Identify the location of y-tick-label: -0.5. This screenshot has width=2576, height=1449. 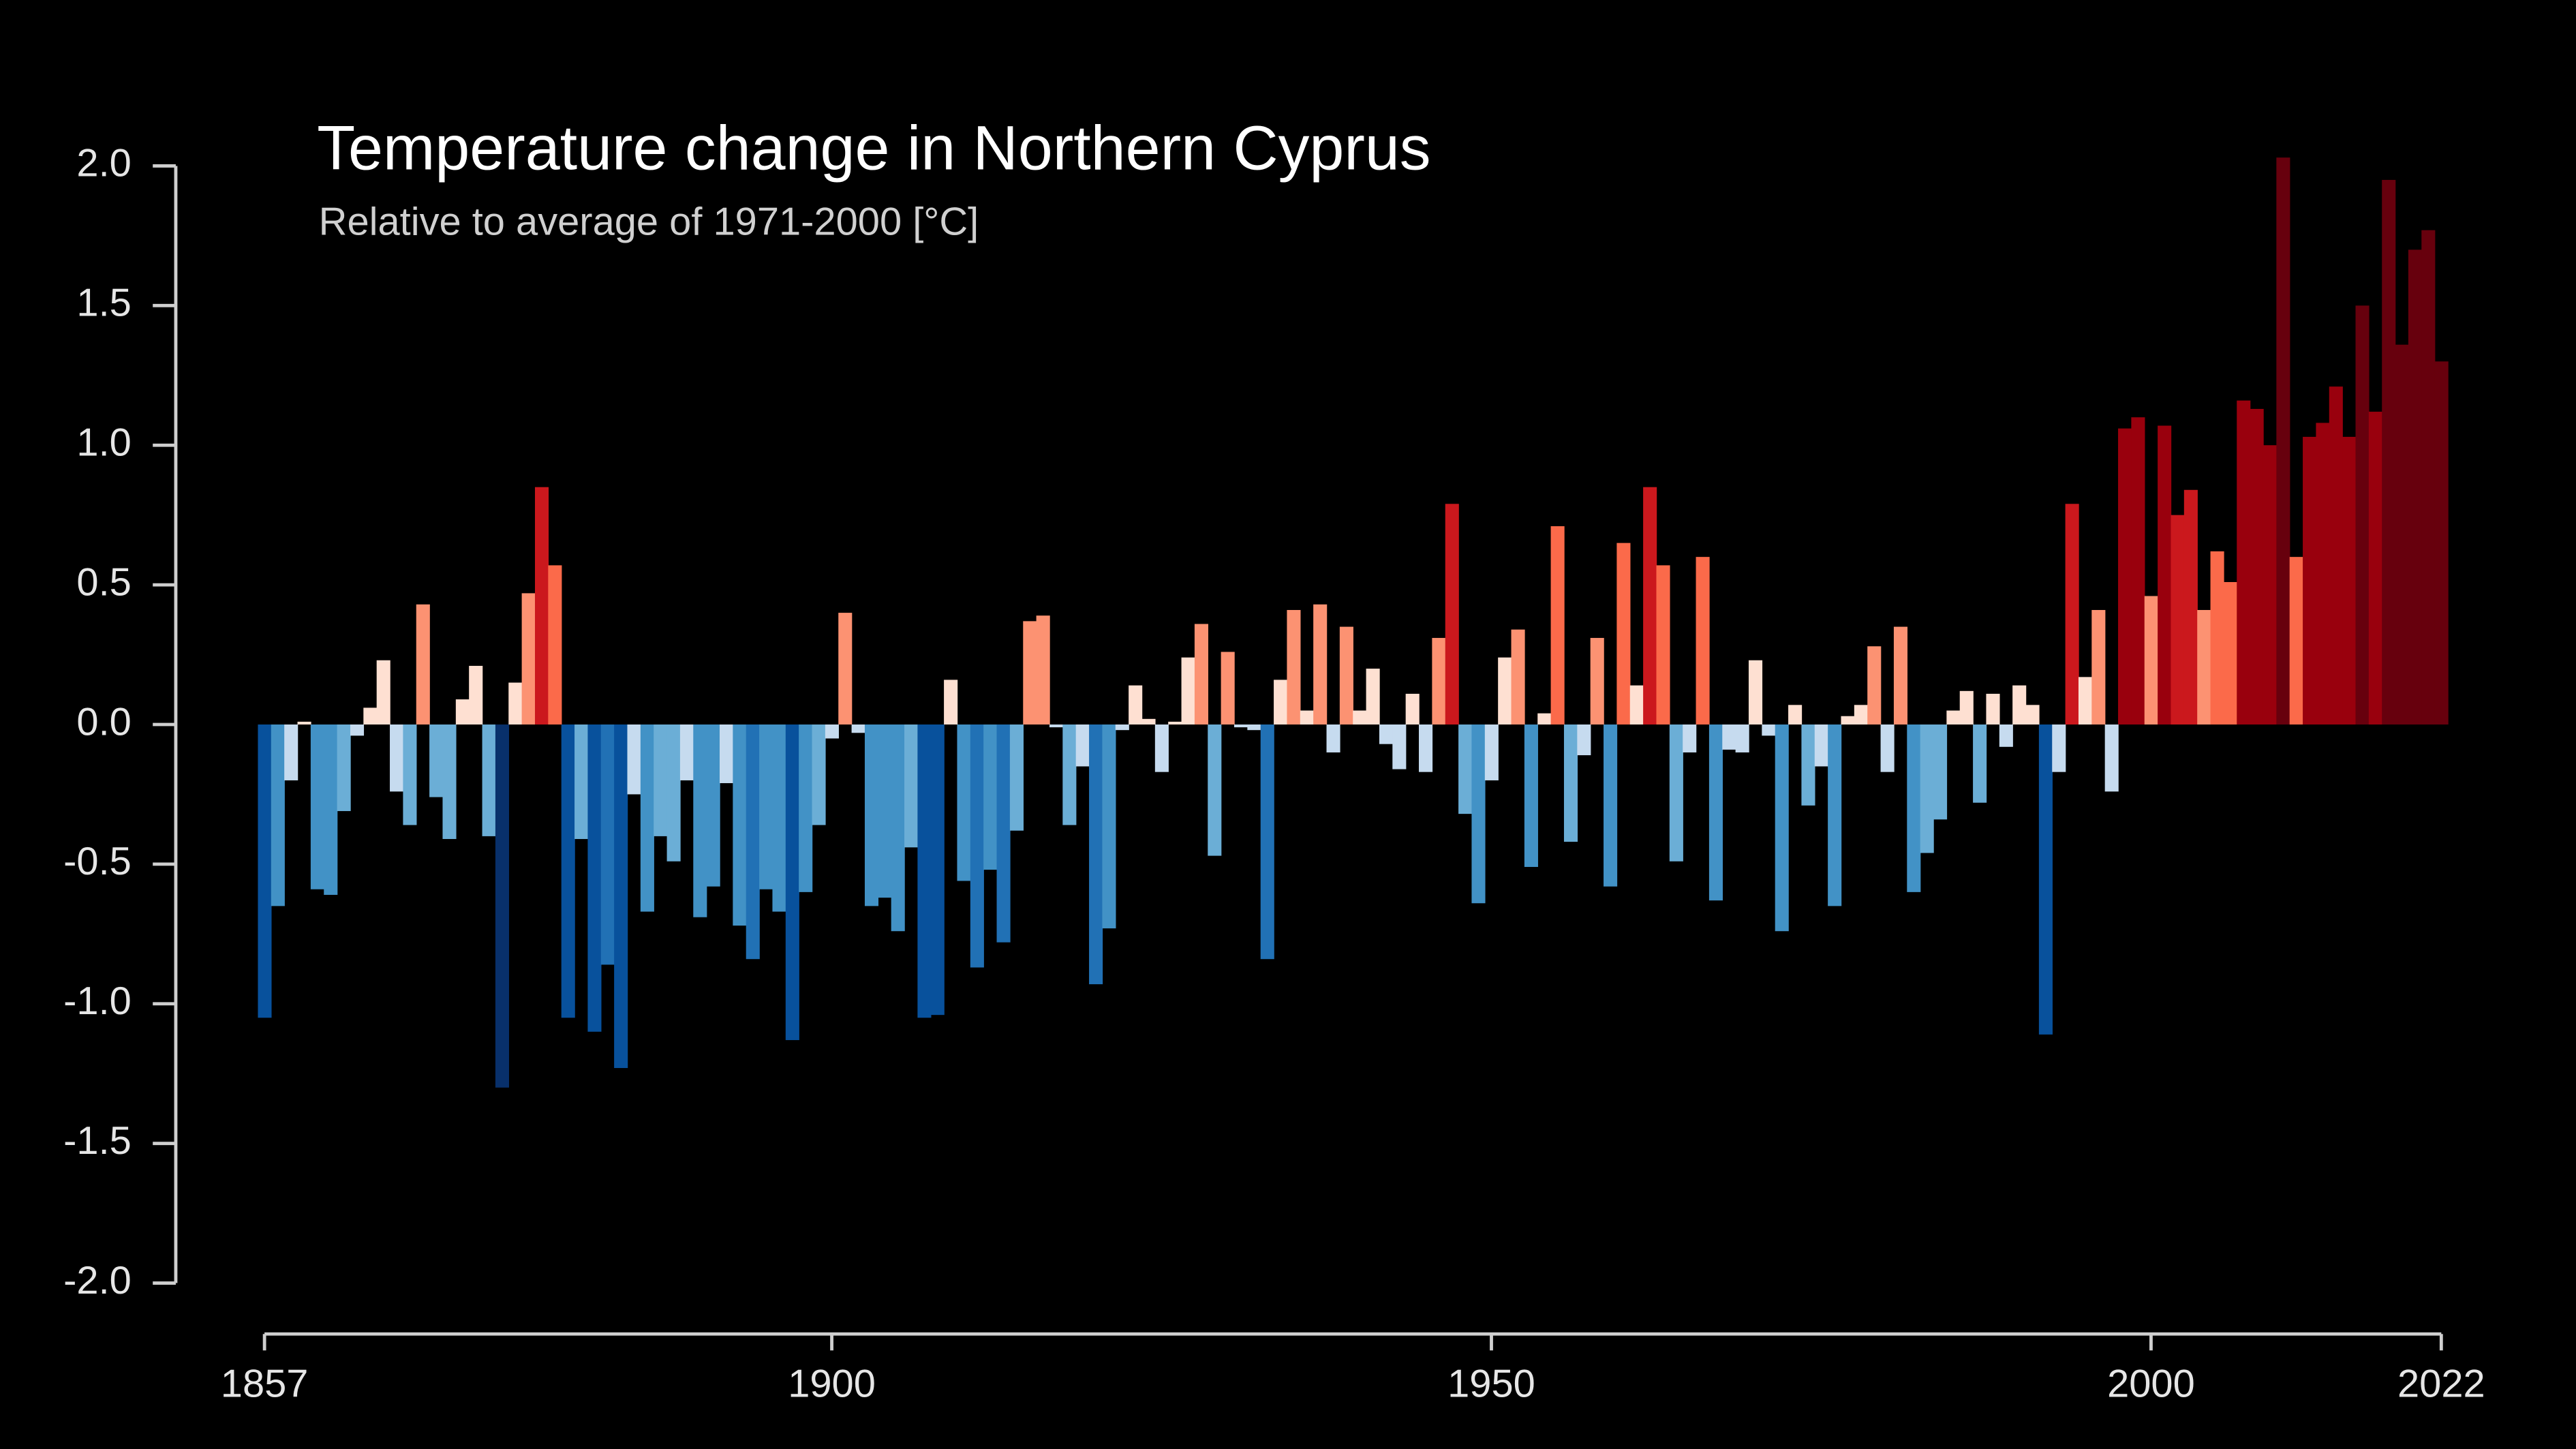
(98, 862).